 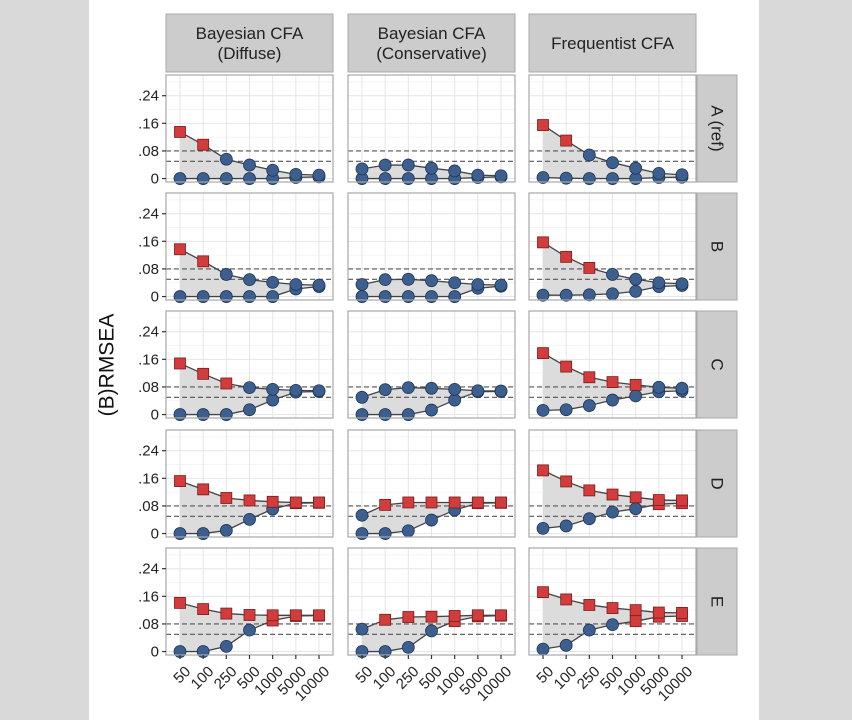 I want to click on y-tick-label: .16, so click(x=148, y=123).